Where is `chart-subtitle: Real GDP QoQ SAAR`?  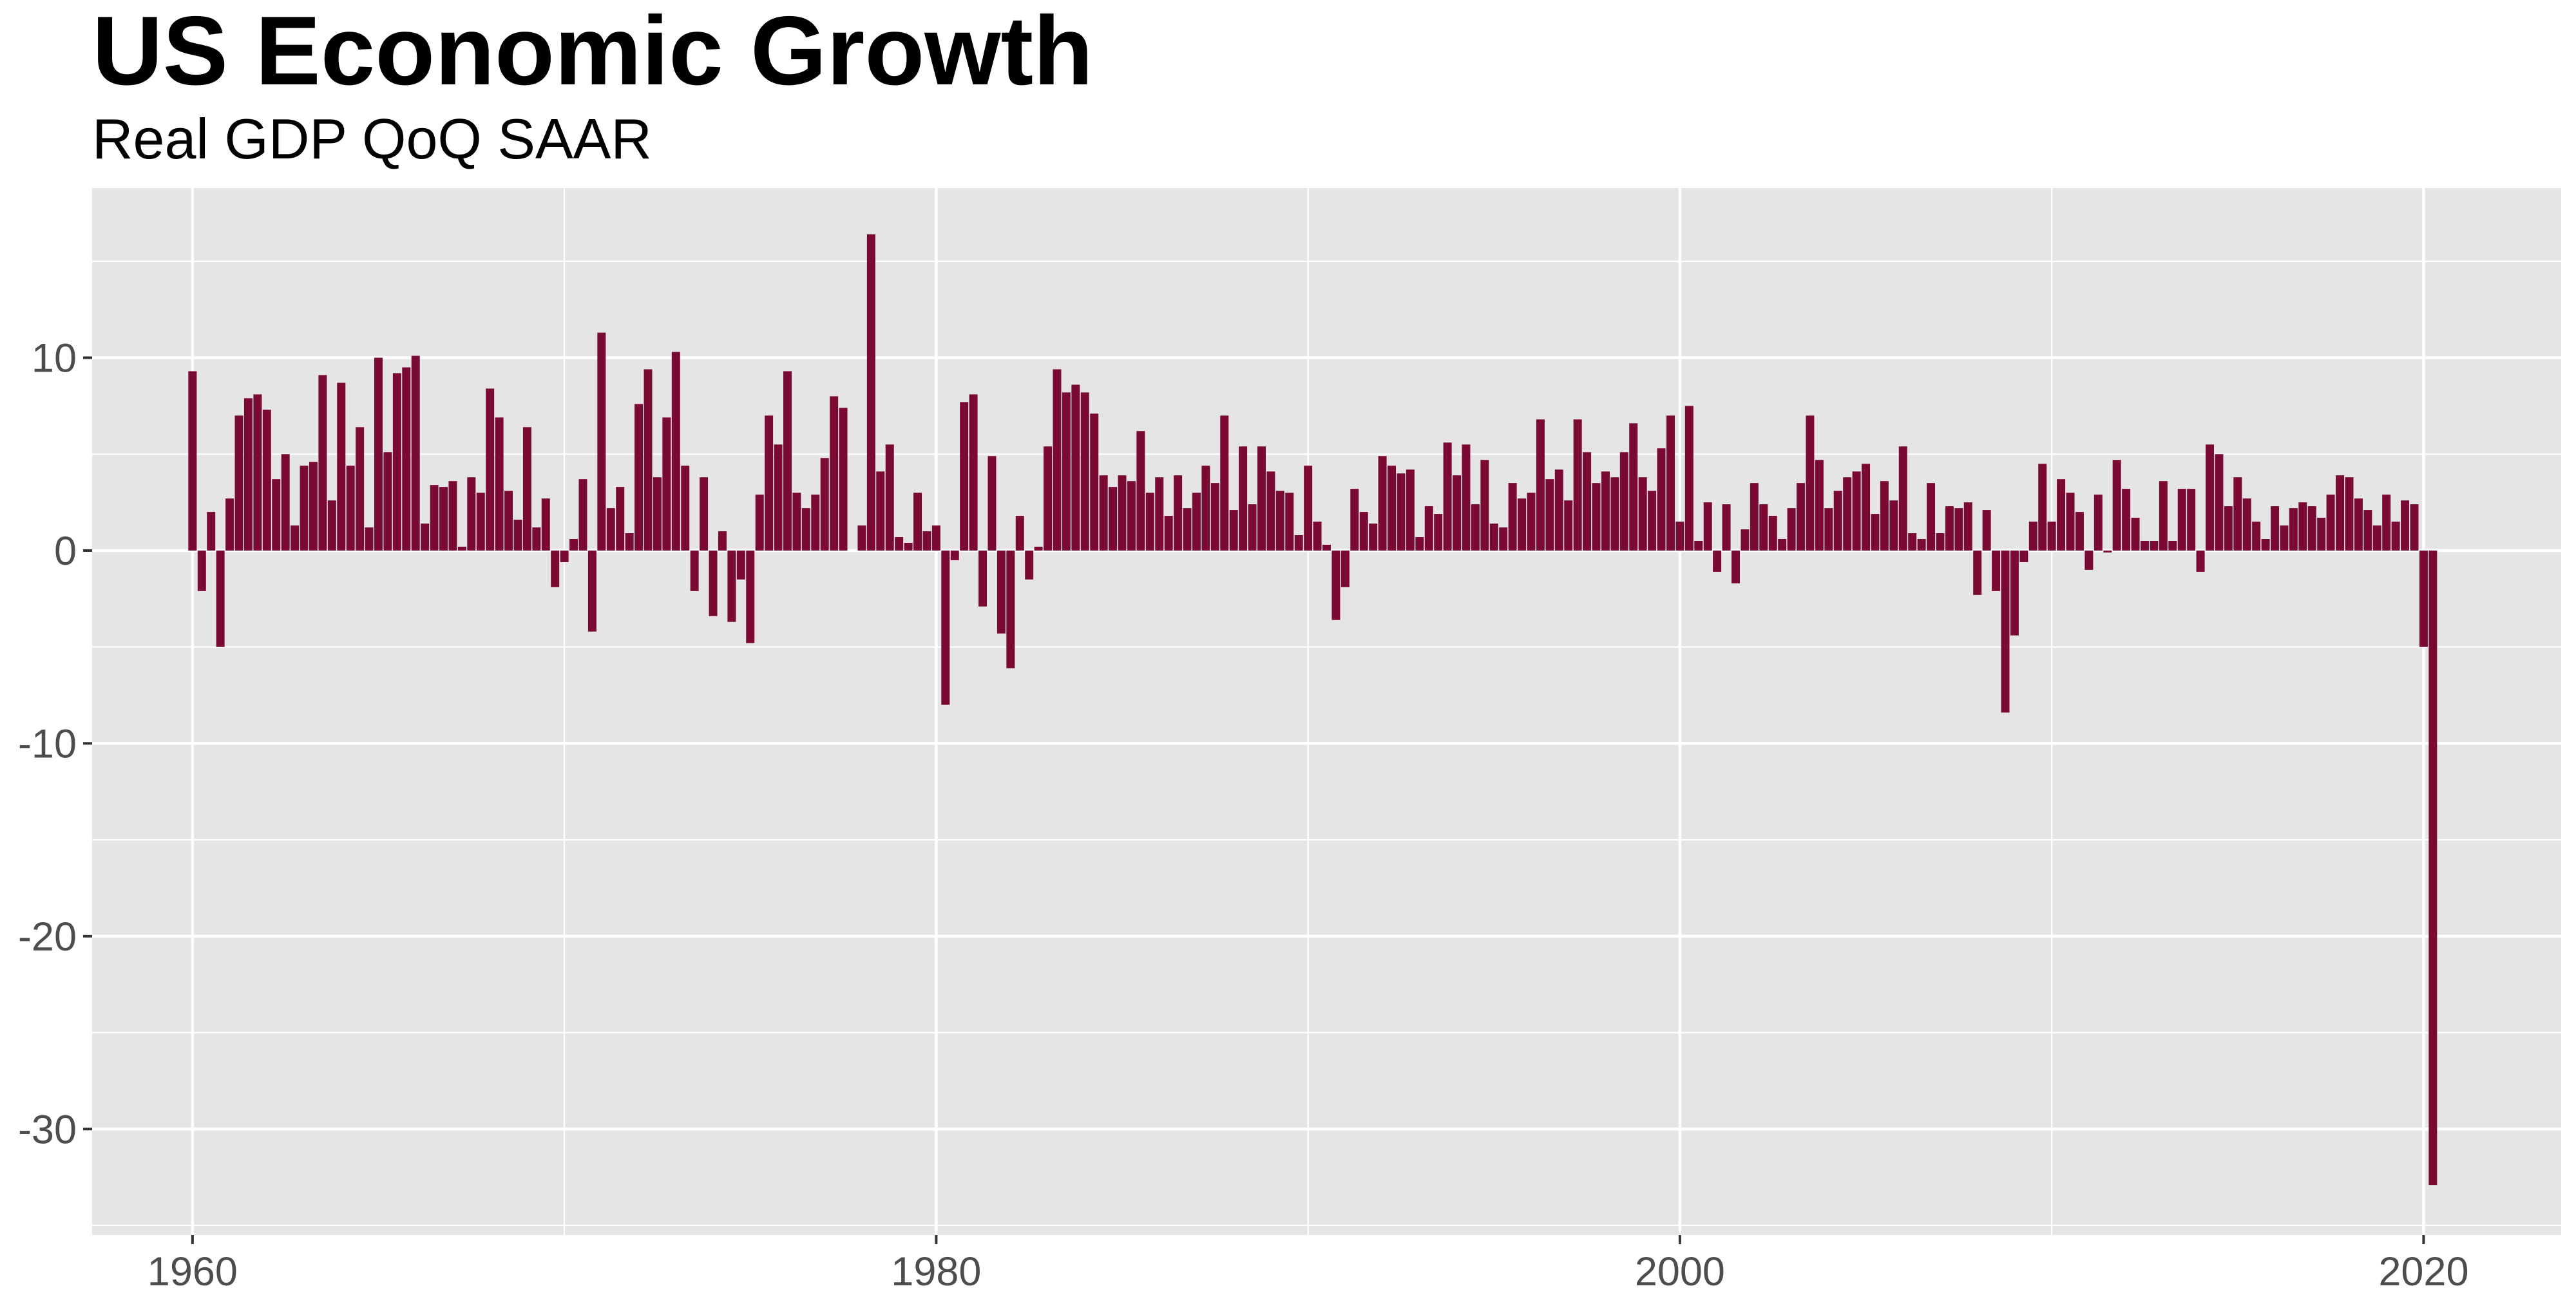 chart-subtitle: Real GDP QoQ SAAR is located at coordinates (372, 139).